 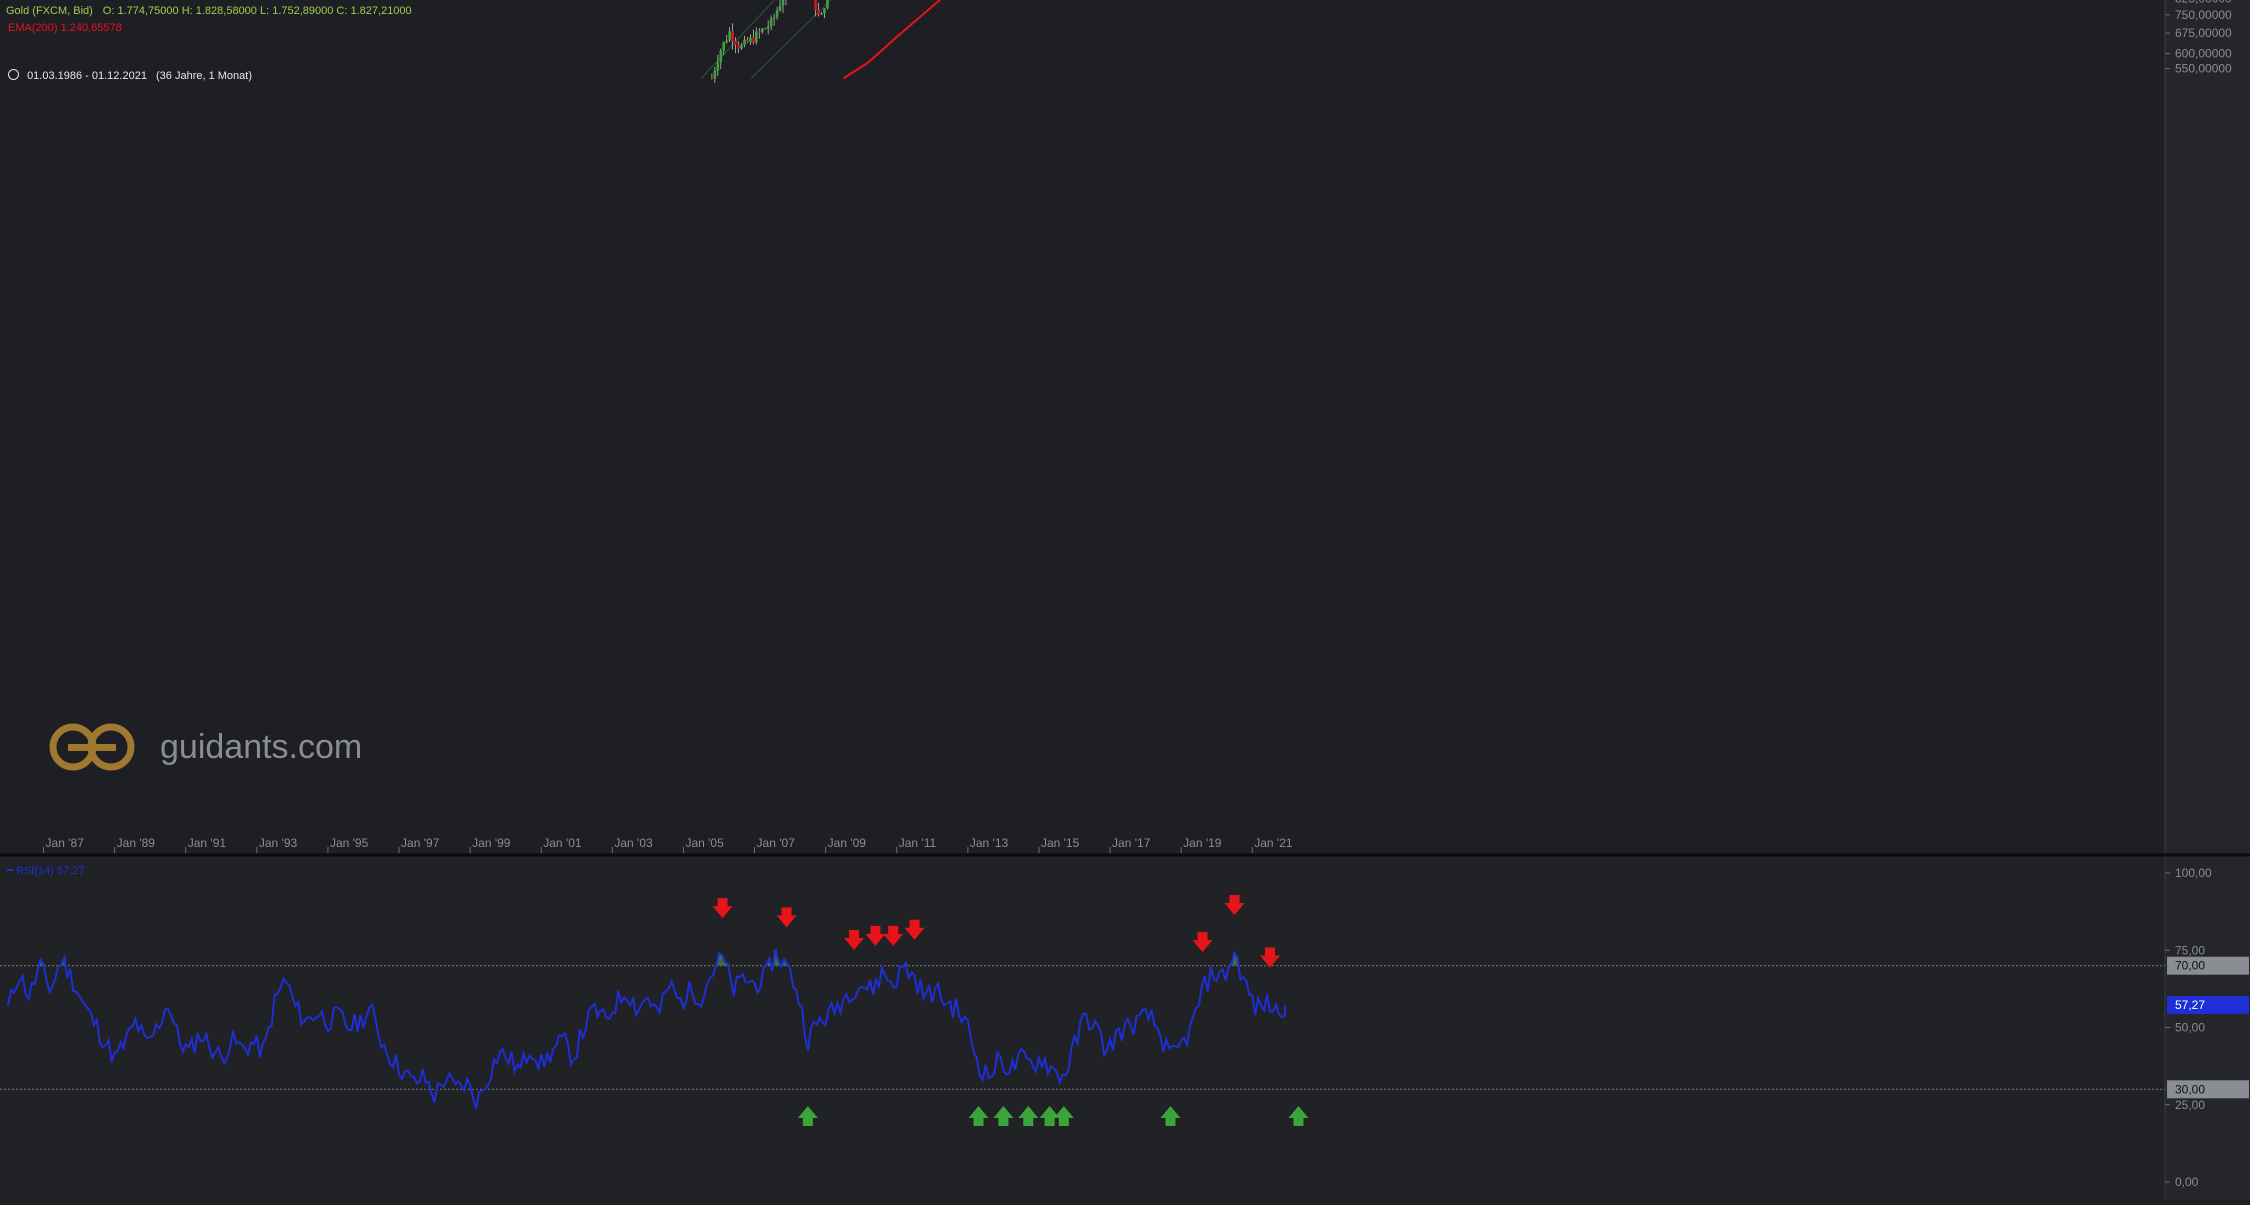 What do you see at coordinates (50, 871) in the screenshot?
I see `rsi-title: RSI(14) 57,27` at bounding box center [50, 871].